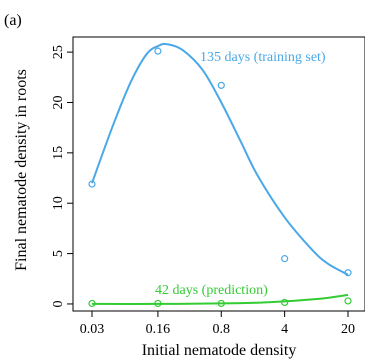  Describe the element at coordinates (222, 329) in the screenshot. I see `x-tick-label: 0.8` at that location.